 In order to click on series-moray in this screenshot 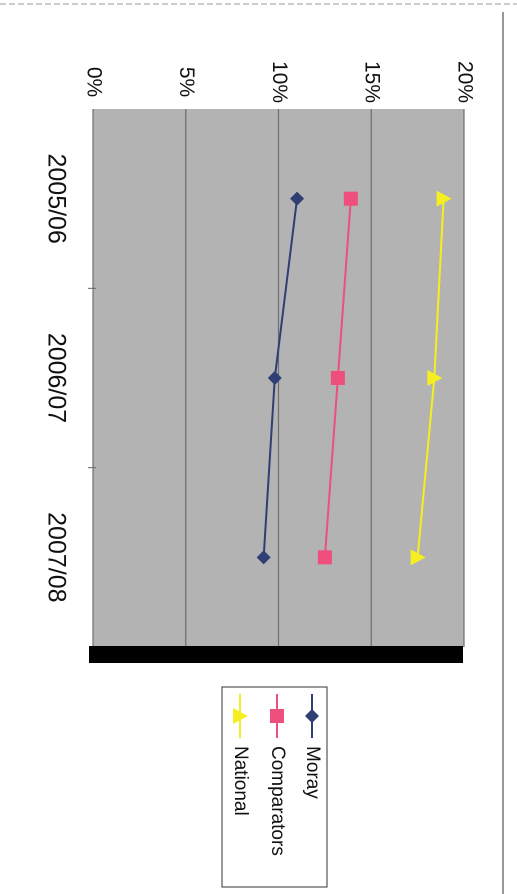, I will do `click(280, 378)`.